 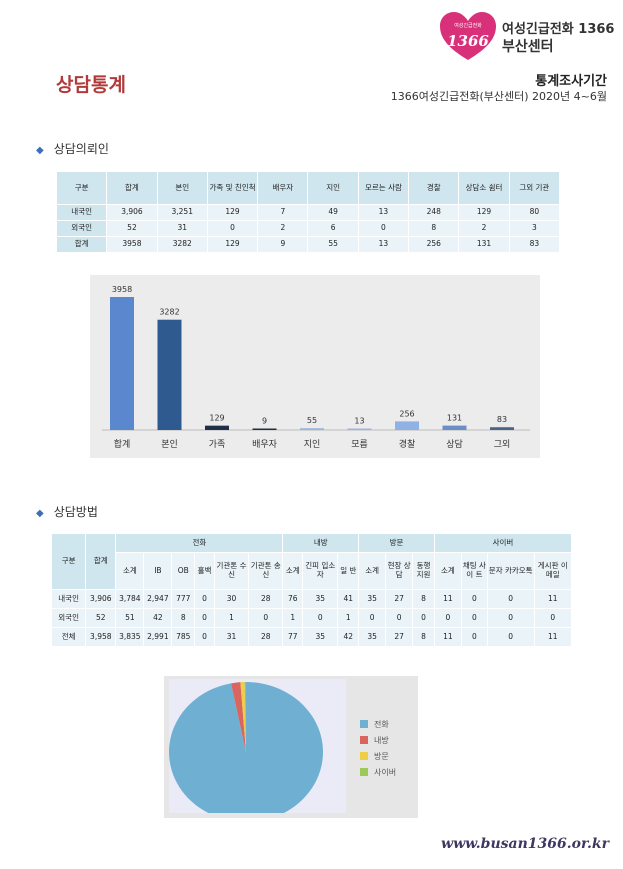 What do you see at coordinates (283, 212) in the screenshot?
I see `table-cell: 7` at bounding box center [283, 212].